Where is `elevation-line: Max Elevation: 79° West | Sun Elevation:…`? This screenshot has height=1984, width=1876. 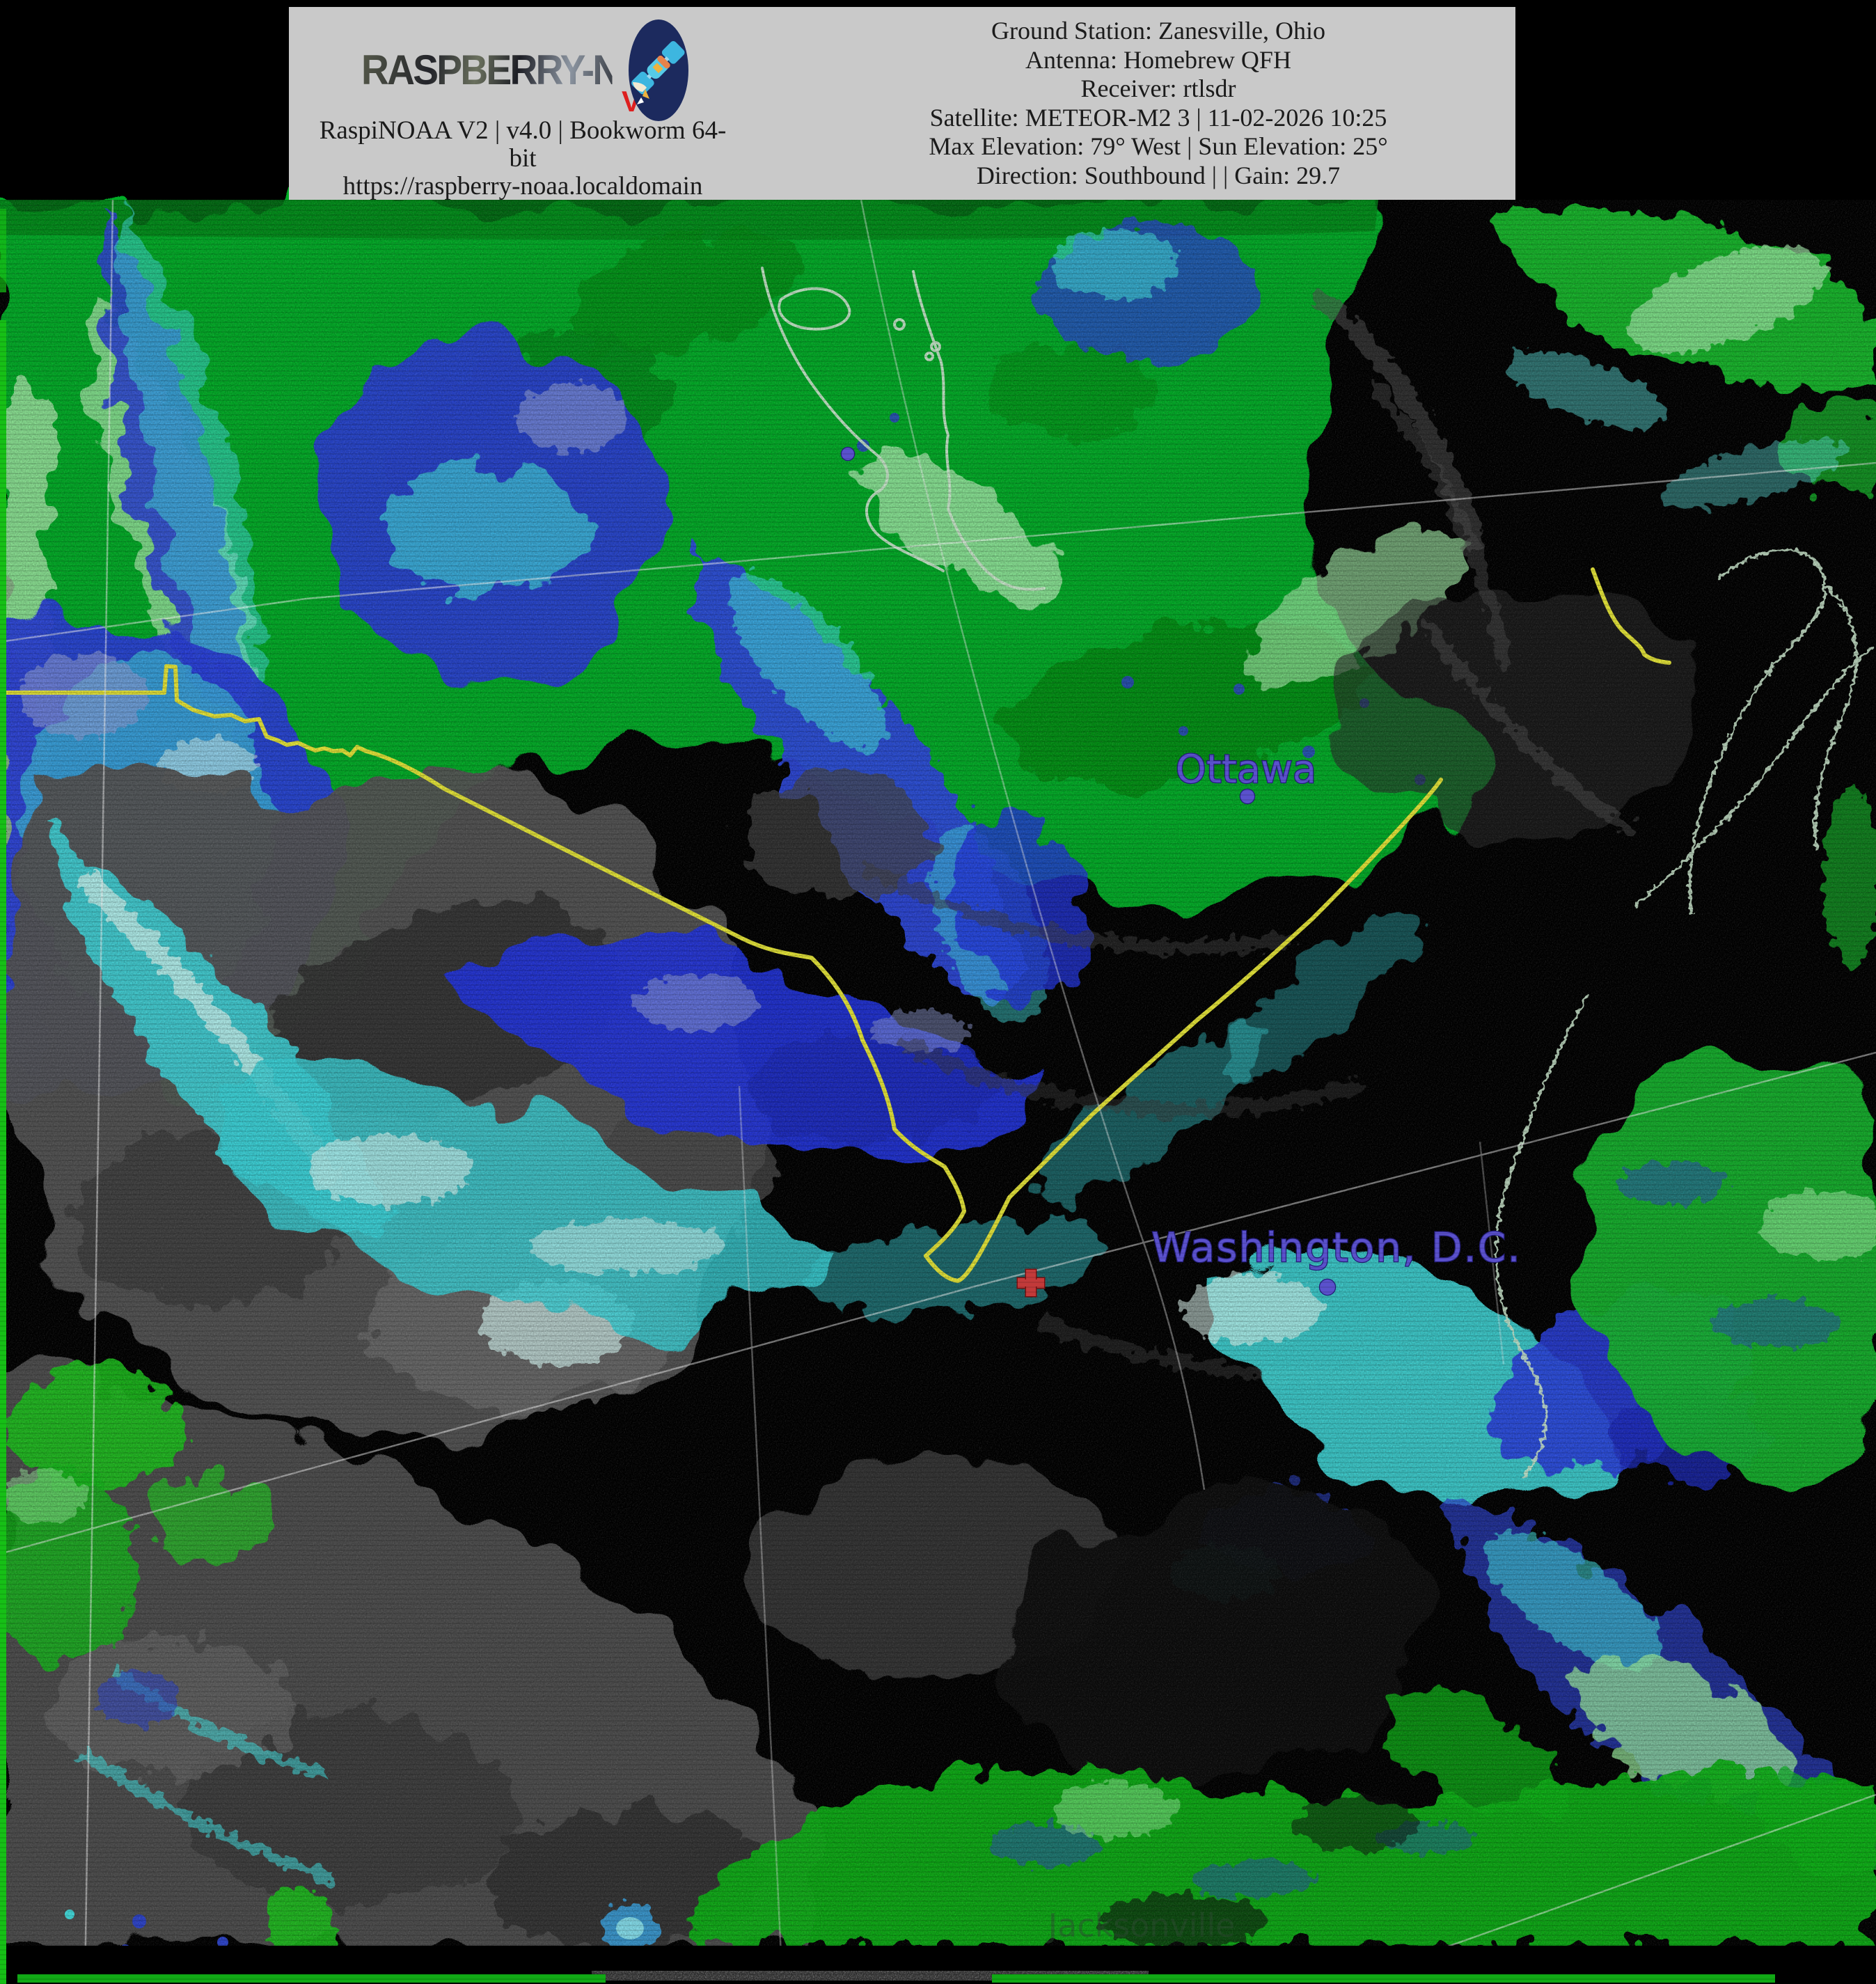
elevation-line: Max Elevation: 79° West | Sun Elevation:… is located at coordinates (1158, 146).